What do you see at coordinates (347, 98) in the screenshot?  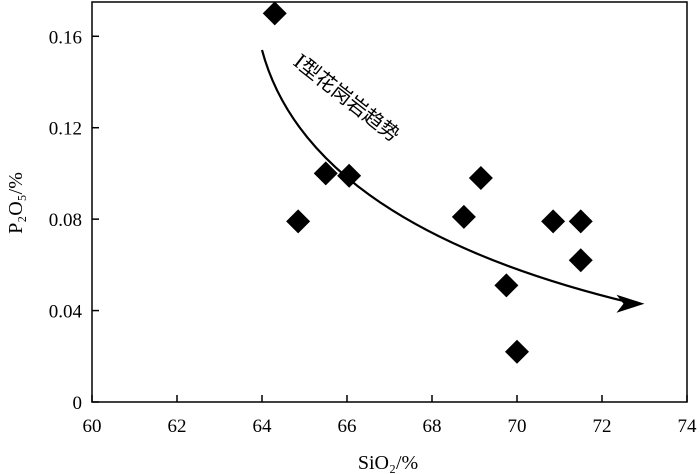 I see `trend-label: I型花岗岩趋势` at bounding box center [347, 98].